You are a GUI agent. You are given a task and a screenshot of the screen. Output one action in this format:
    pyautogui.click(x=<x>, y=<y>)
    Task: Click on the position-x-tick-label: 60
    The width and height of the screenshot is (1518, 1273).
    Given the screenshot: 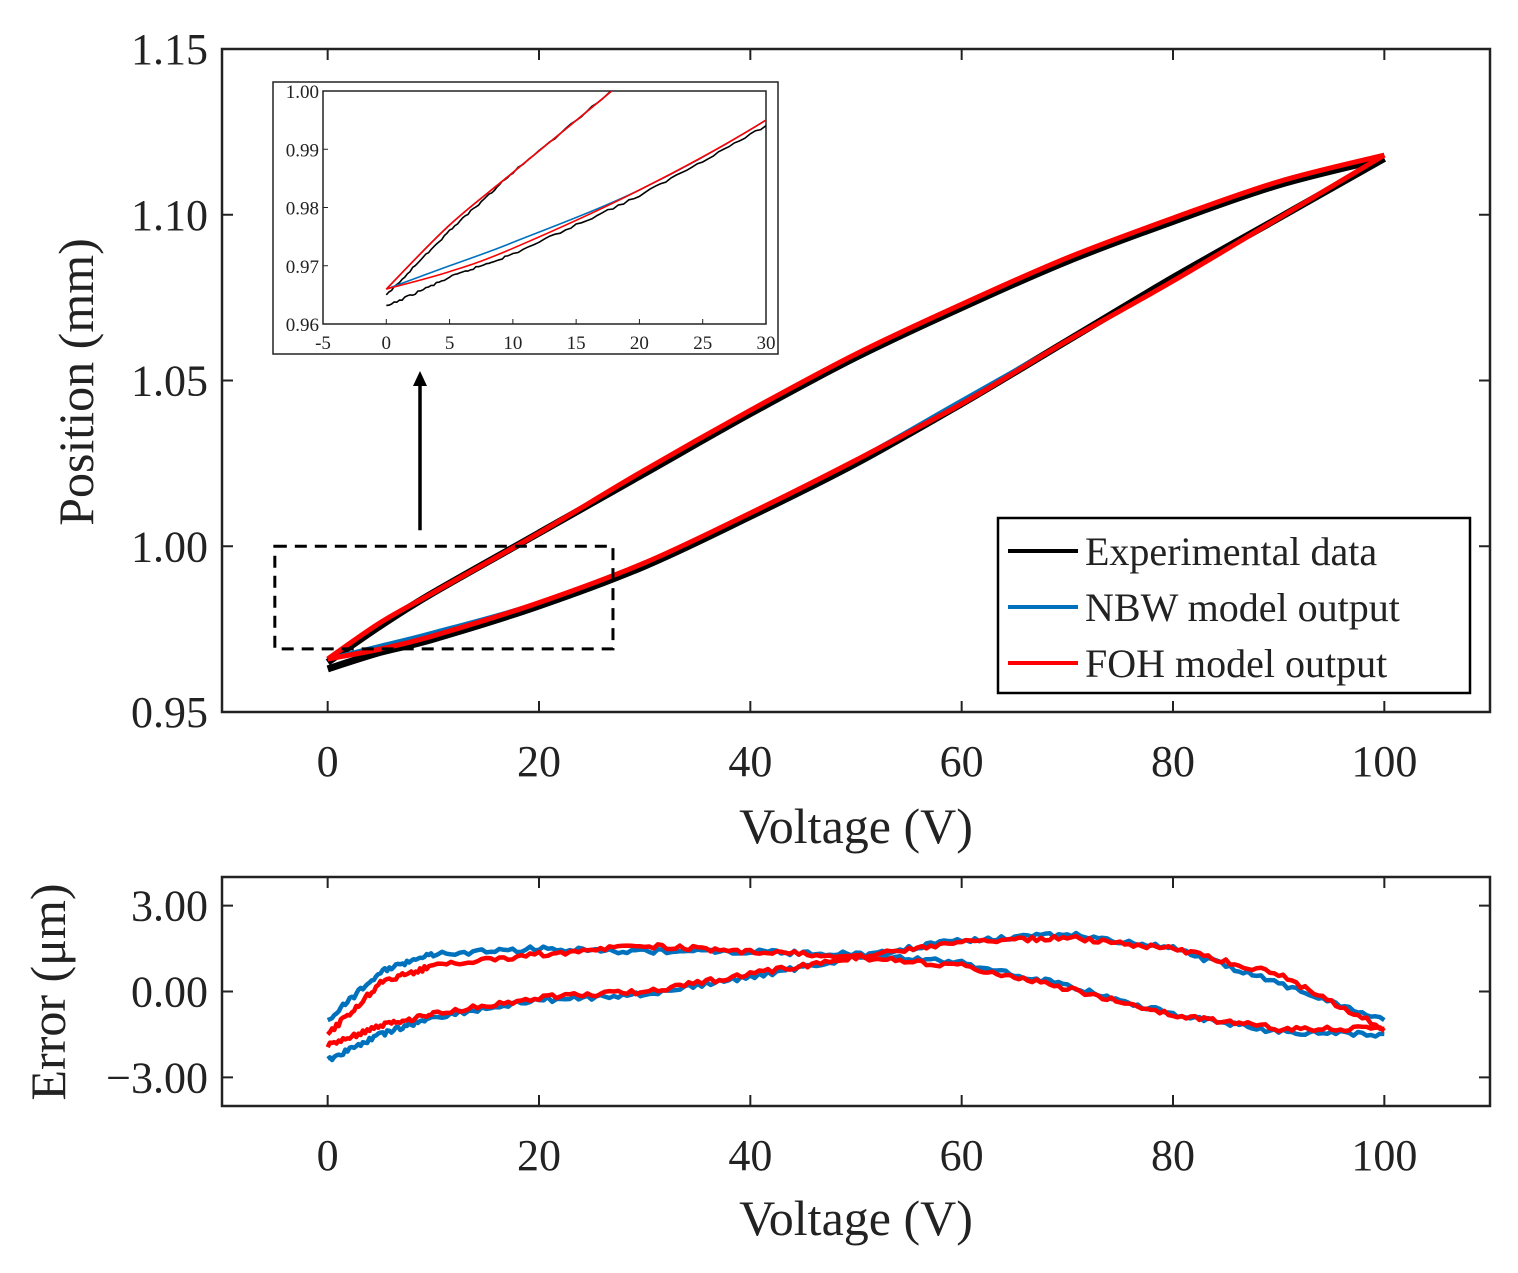 What is the action you would take?
    pyautogui.click(x=962, y=761)
    